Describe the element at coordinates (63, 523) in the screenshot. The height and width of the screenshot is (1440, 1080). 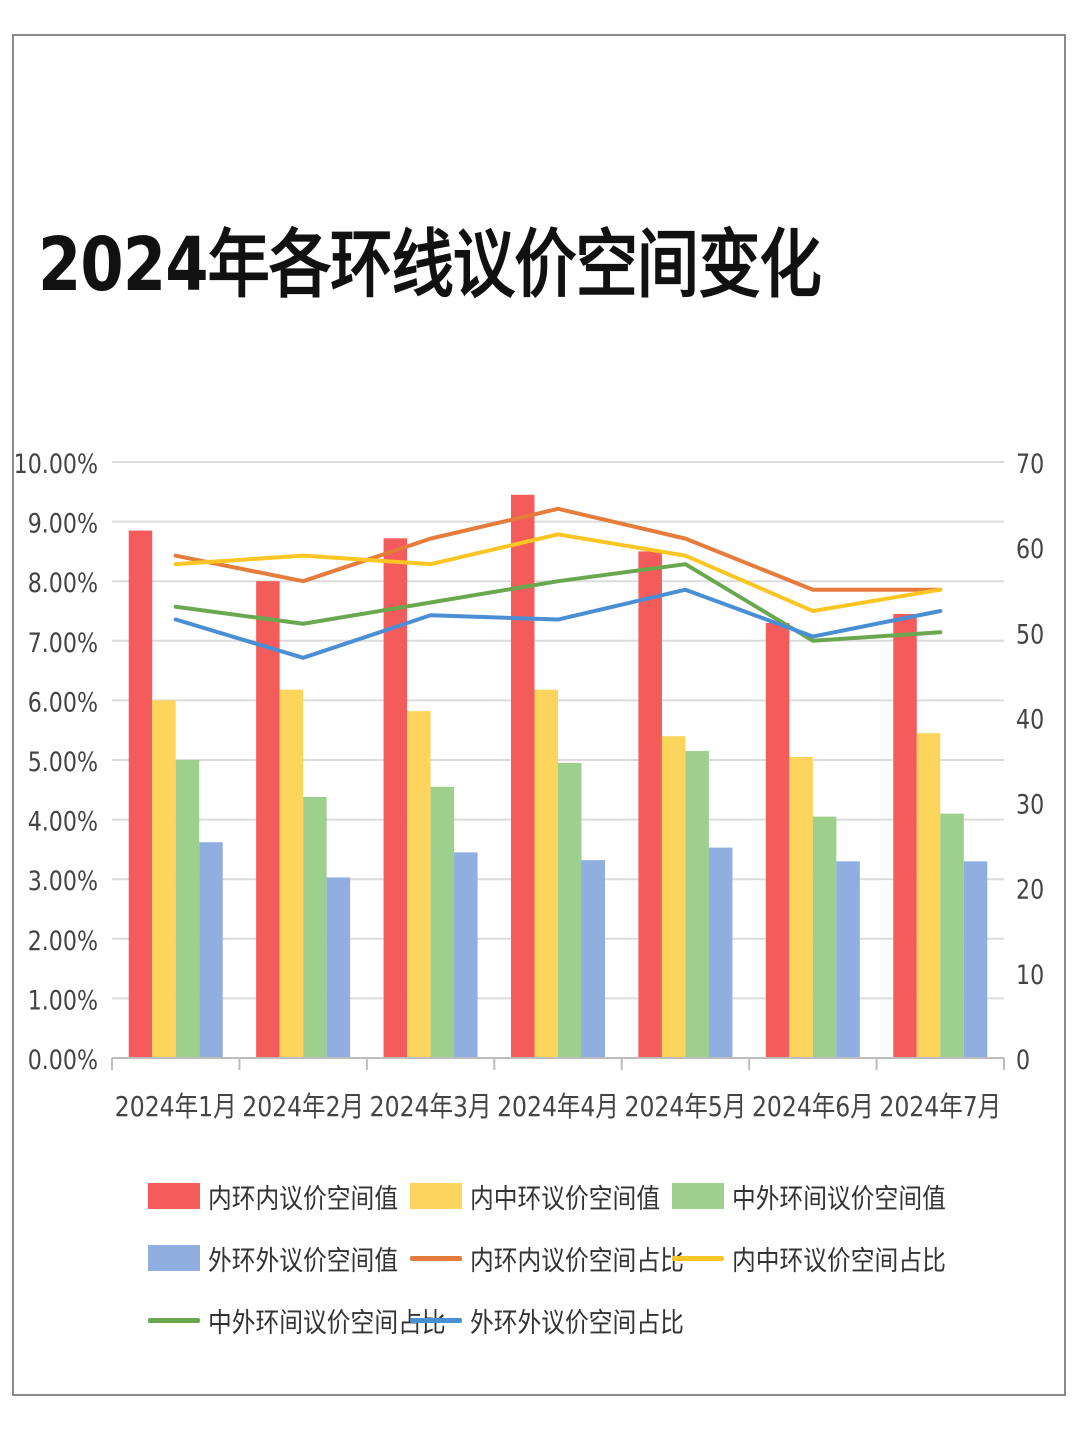
I see `y-left-tick-label: 9.00%` at that location.